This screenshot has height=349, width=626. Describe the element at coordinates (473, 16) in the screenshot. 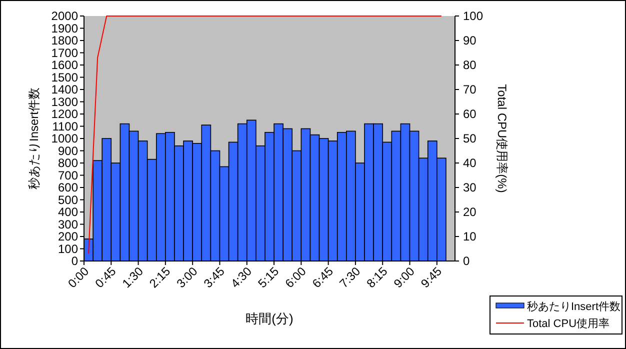

I see `y2-tick-label: 100` at that location.